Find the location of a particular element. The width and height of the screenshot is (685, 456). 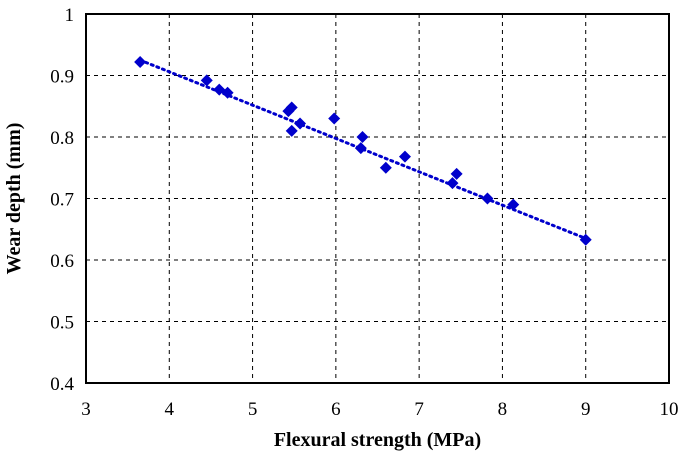

x-tick-label: 3 is located at coordinates (86, 409).